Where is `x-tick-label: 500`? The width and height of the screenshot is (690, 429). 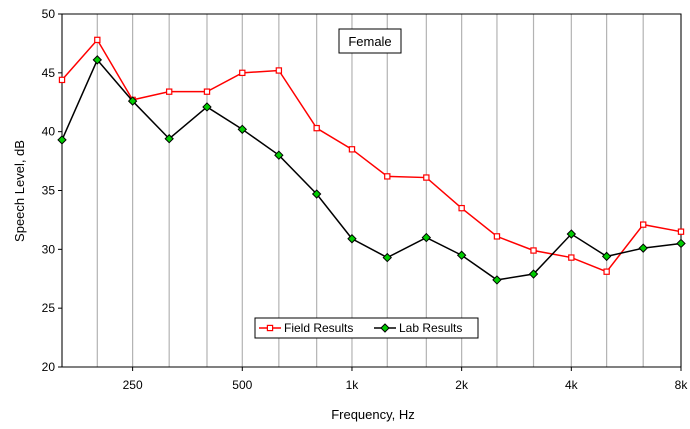 x-tick-label: 500 is located at coordinates (242, 385).